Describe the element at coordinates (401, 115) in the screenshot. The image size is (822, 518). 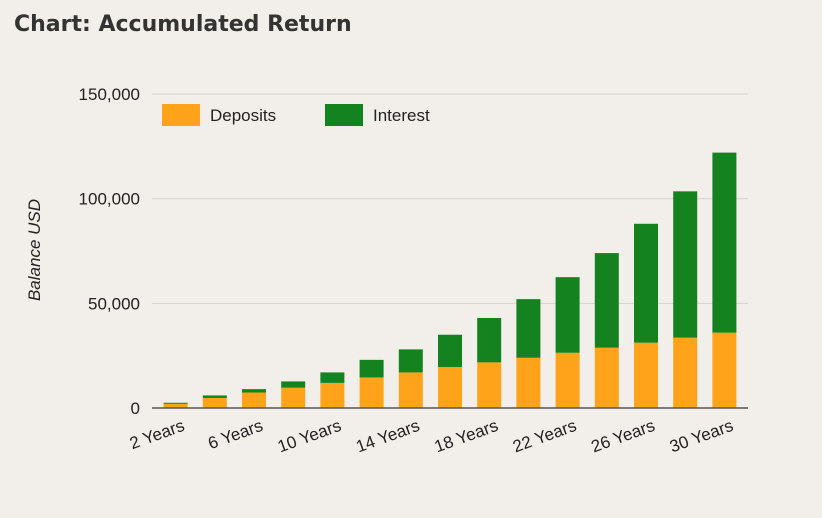
I see `legend-label-interest: Interest` at that location.